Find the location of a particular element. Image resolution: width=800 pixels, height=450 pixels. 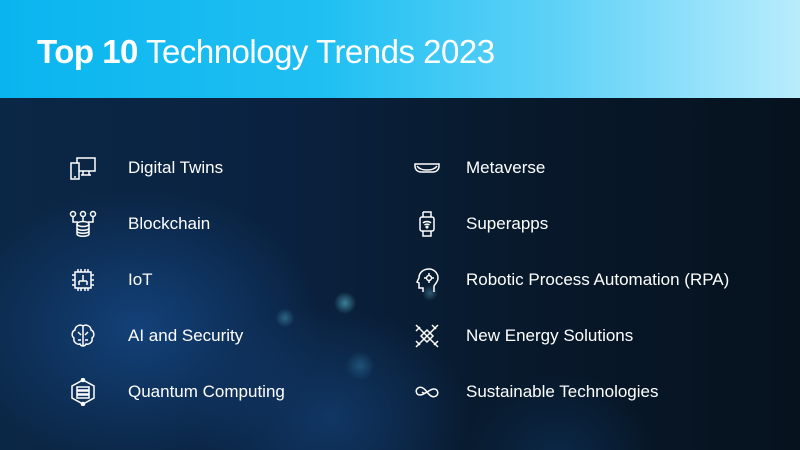

trend-label: New Energy Solutions is located at coordinates (550, 335).